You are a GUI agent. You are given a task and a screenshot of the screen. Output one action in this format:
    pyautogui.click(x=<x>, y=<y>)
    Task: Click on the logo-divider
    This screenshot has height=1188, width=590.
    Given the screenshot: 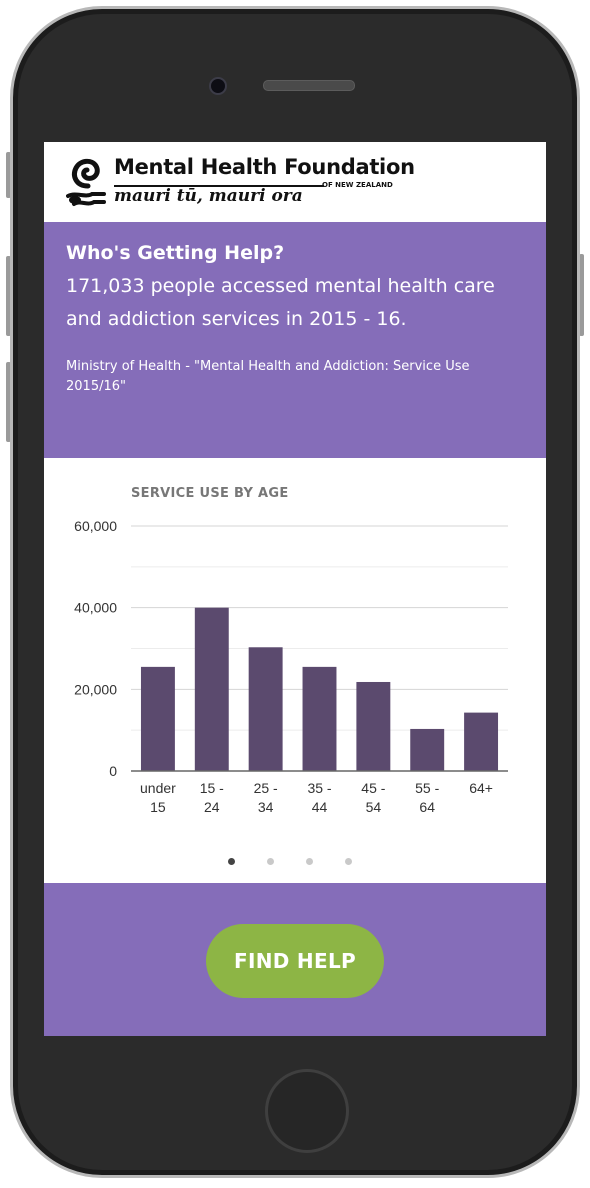 What is the action you would take?
    pyautogui.click(x=219, y=186)
    